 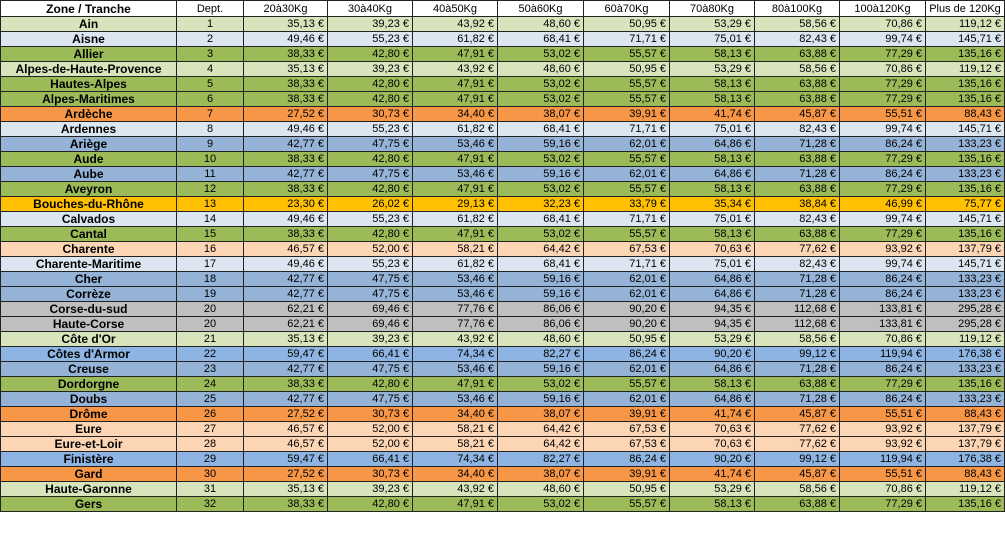 What do you see at coordinates (797, 324) in the screenshot?
I see `price-cell: 112,68 €` at bounding box center [797, 324].